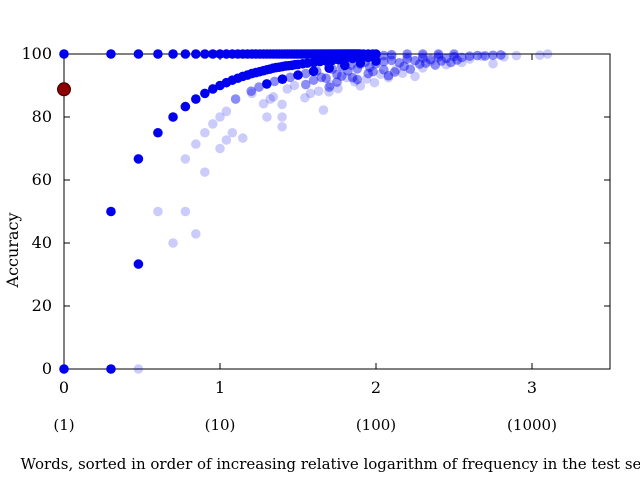 The width and height of the screenshot is (640, 484). What do you see at coordinates (36, 53) in the screenshot?
I see `y-tick-label: 100` at bounding box center [36, 53].